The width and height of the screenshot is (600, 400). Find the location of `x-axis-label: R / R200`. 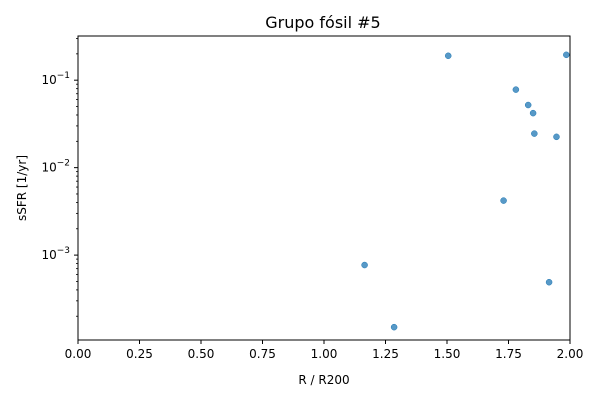

x-axis-label: R / R200 is located at coordinates (323, 380).